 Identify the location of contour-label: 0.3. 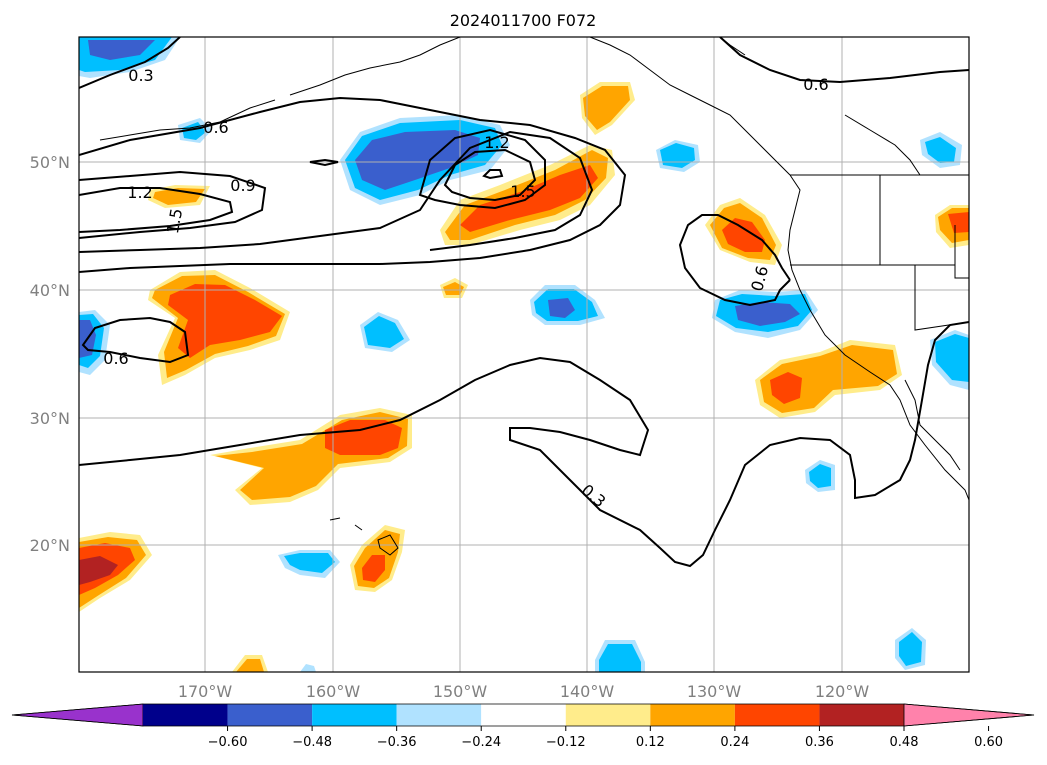
(140, 75).